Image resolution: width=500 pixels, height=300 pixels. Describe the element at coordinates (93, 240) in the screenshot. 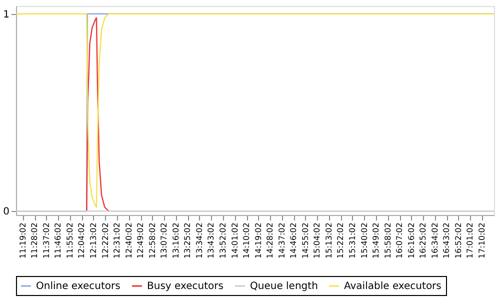

I see `x-tick-label: 12:13:02` at that location.